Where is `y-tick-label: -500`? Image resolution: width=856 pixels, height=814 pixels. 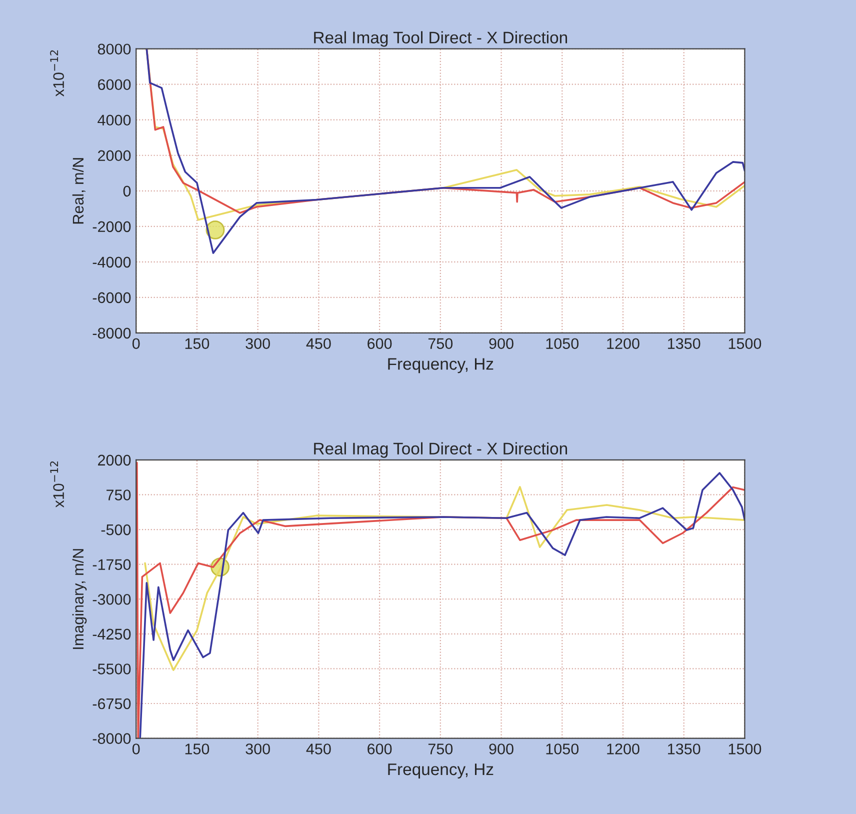
y-tick-label: -500 is located at coordinates (116, 530).